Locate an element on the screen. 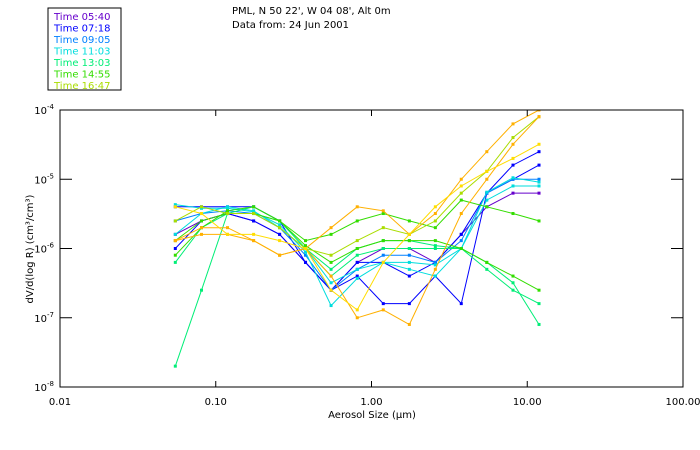 Image resolution: width=700 pixels, height=450 pixels. x-tick-label: 10.00 is located at coordinates (527, 402).